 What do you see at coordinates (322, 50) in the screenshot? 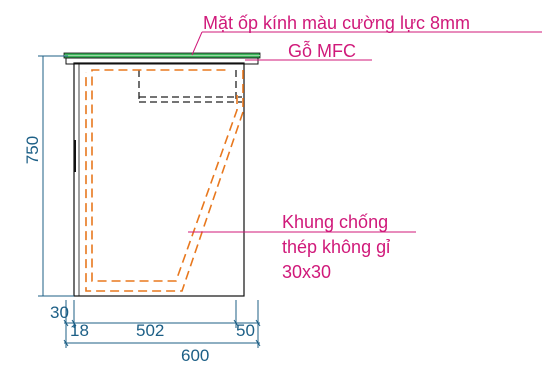
I see `wood-label: Gỗ MFC` at bounding box center [322, 50].